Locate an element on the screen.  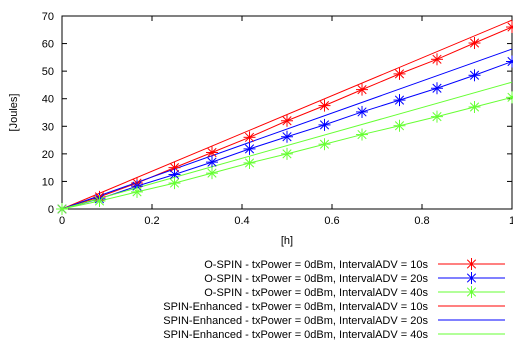
y-tick-label: 10 is located at coordinates (48, 182).